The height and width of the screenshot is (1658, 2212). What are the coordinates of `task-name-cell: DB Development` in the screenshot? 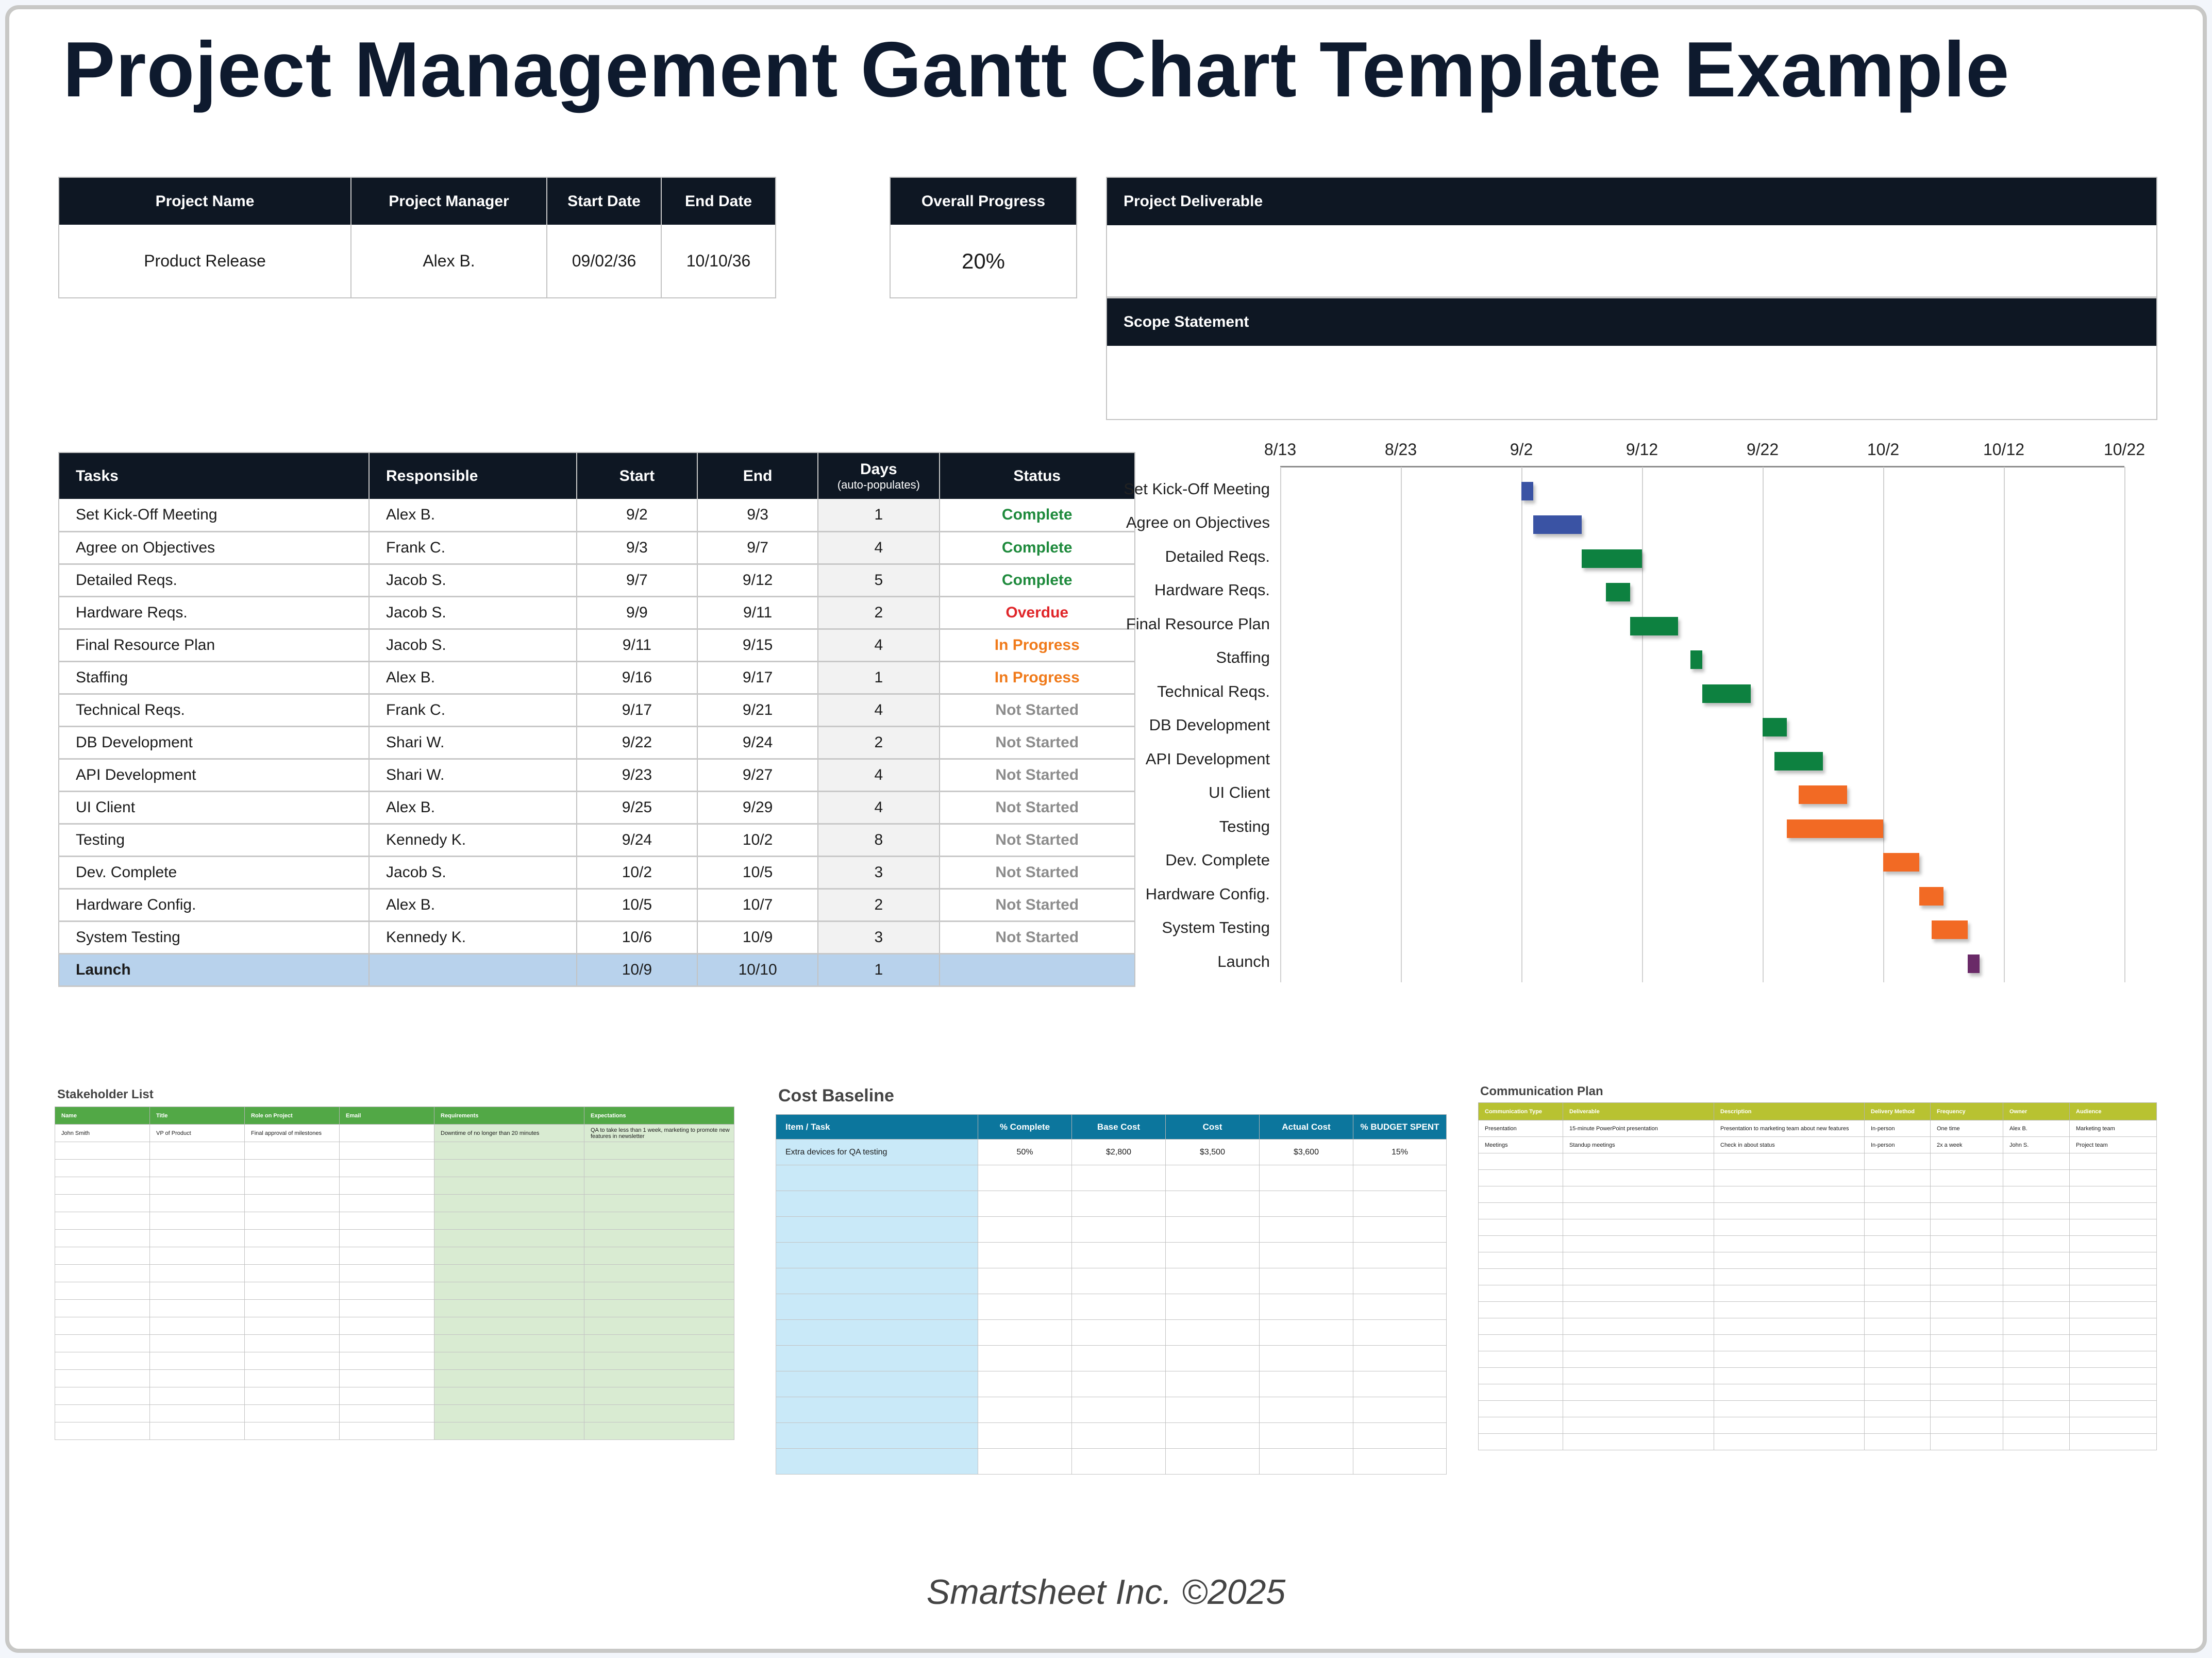 It's located at (214, 743).